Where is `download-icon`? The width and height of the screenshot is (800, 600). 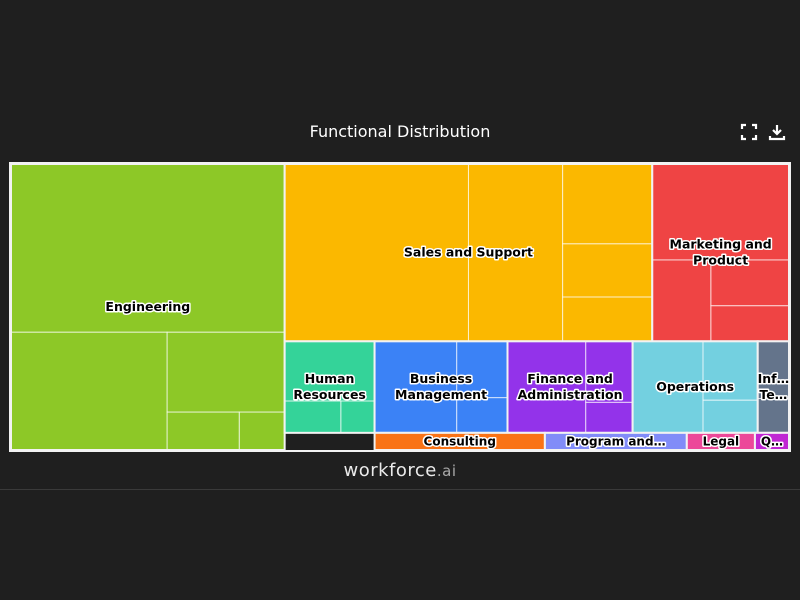 download-icon is located at coordinates (777, 133).